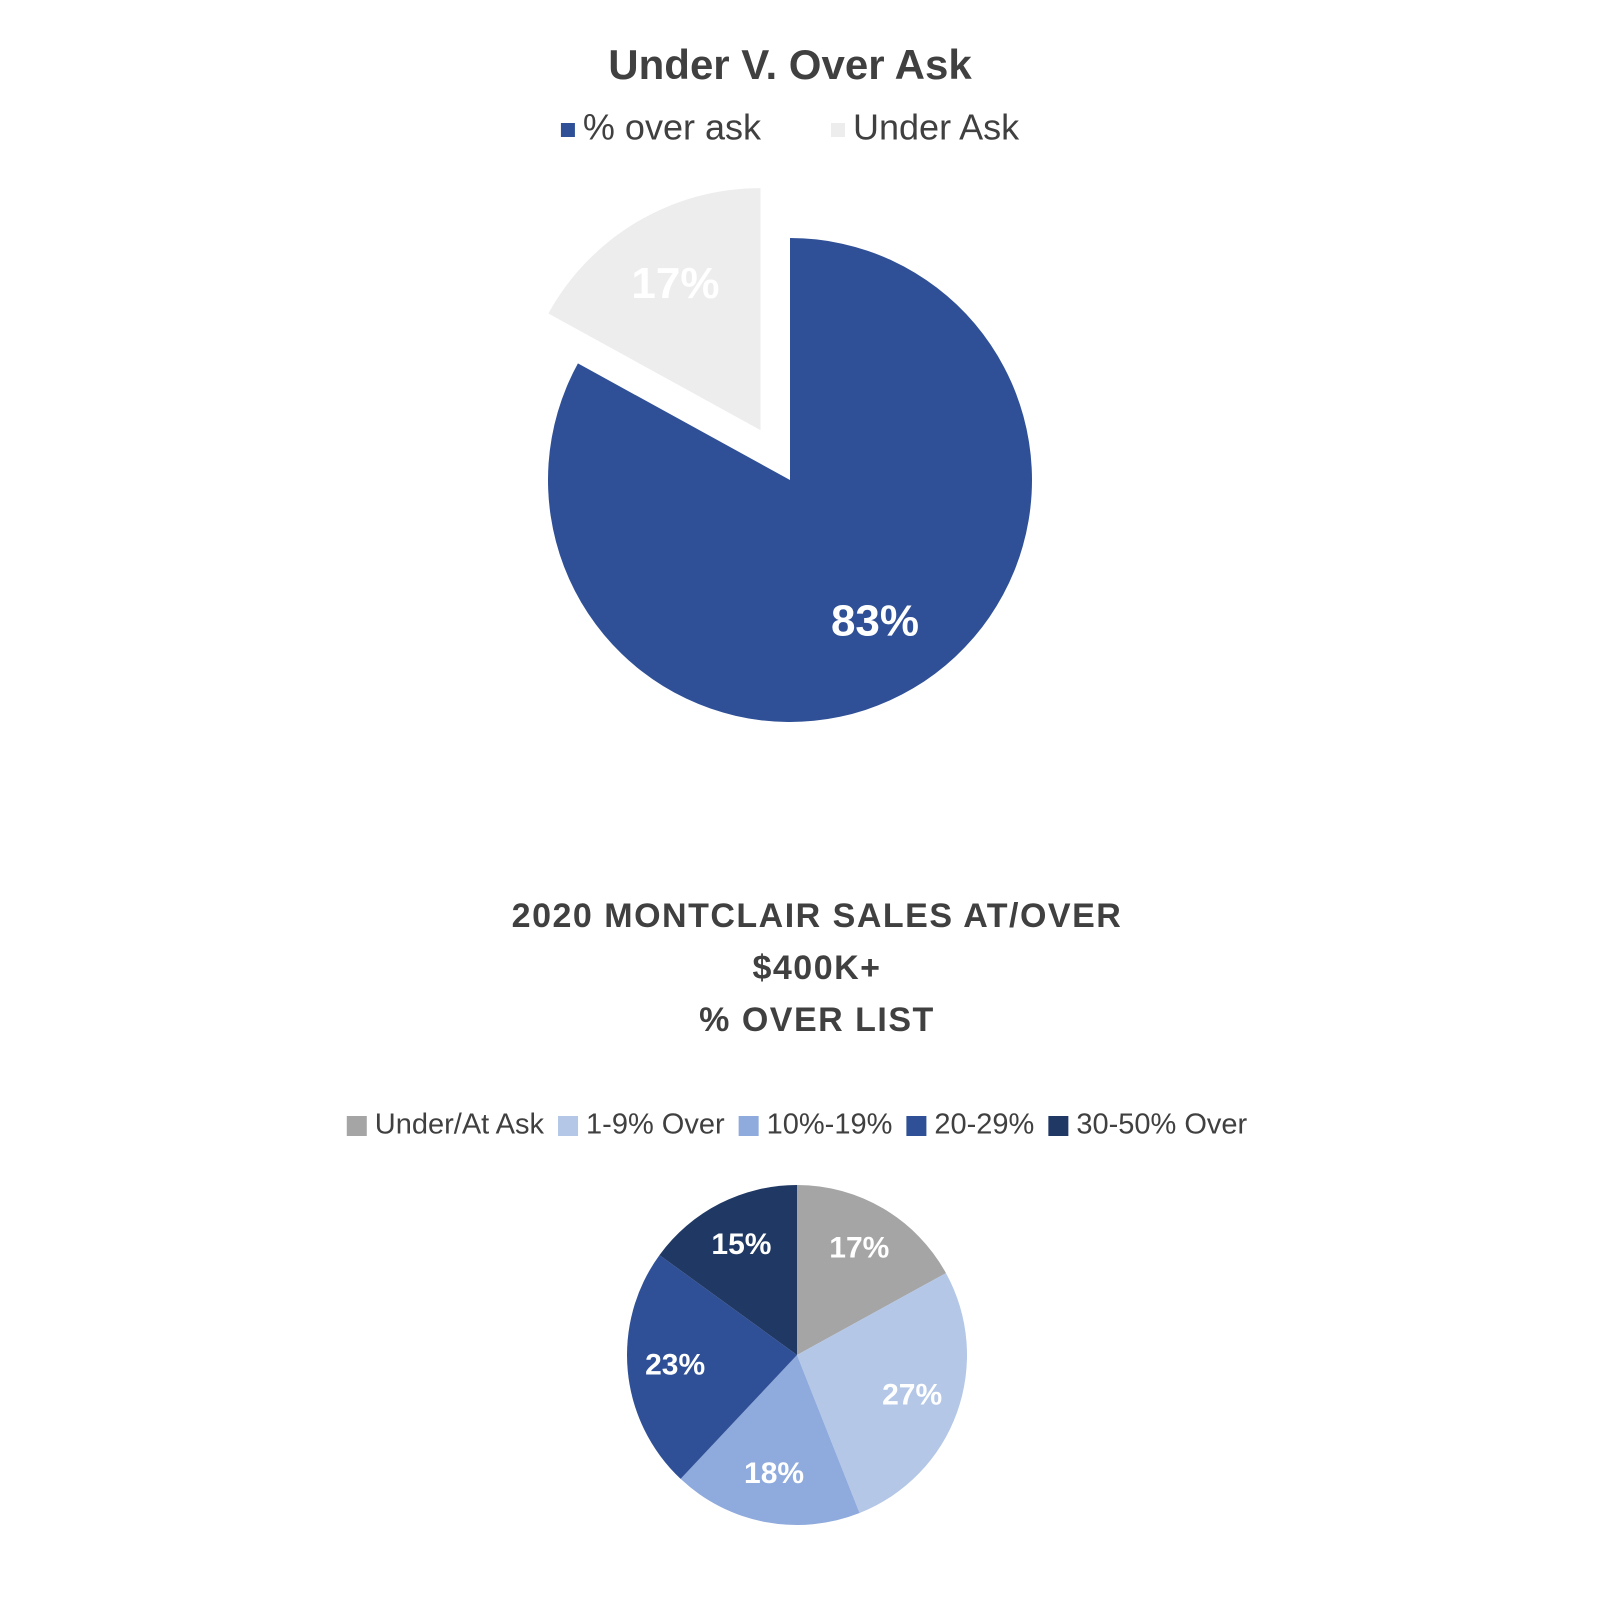 The width and height of the screenshot is (1600, 1600). What do you see at coordinates (790, 64) in the screenshot?
I see `chart-title: Under V. Over Ask` at bounding box center [790, 64].